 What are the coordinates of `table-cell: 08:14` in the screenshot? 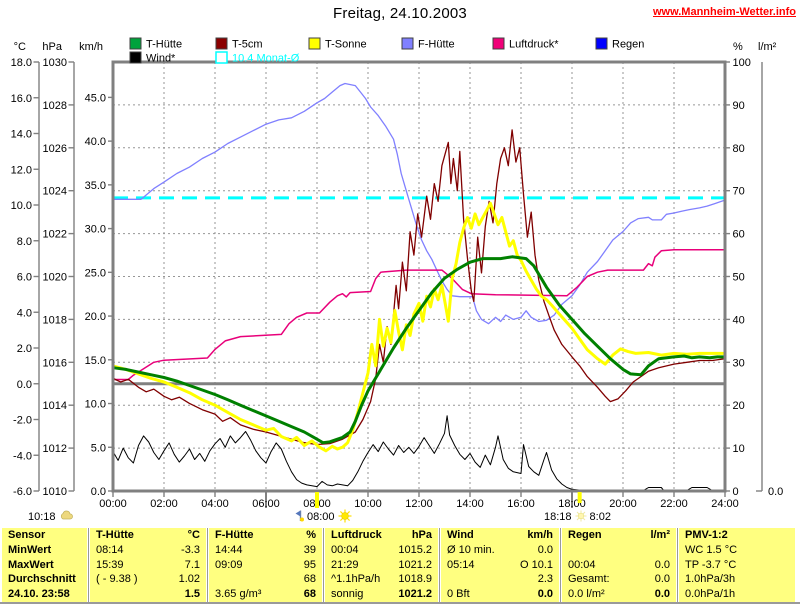 It's located at (110, 549).